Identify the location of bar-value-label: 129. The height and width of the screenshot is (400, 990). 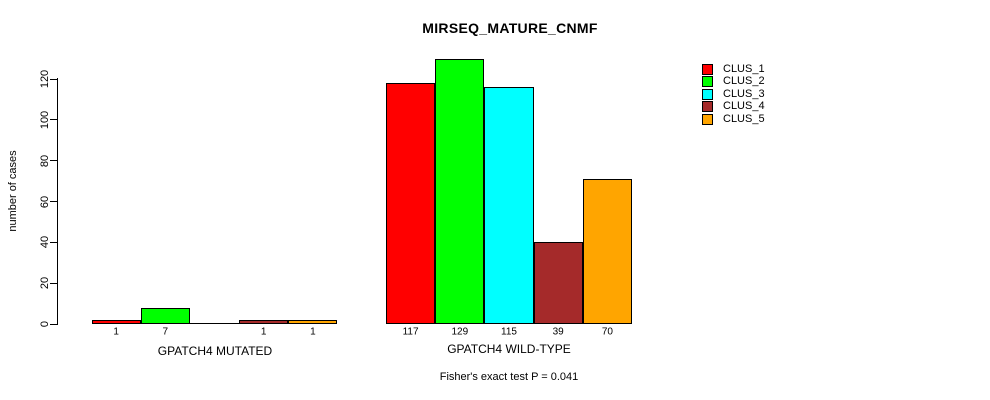
(460, 332).